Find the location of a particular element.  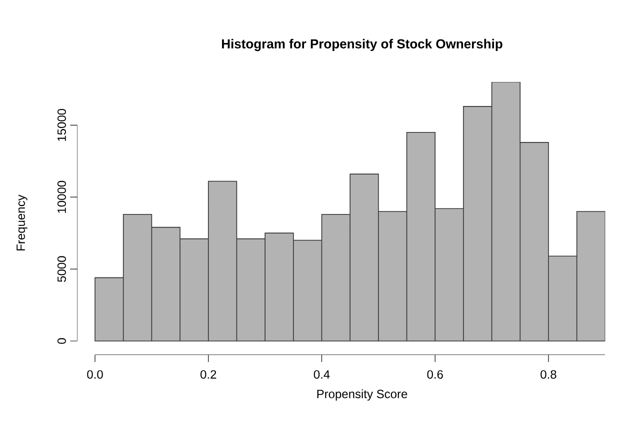

y-tick-label: 0 is located at coordinates (61, 341).